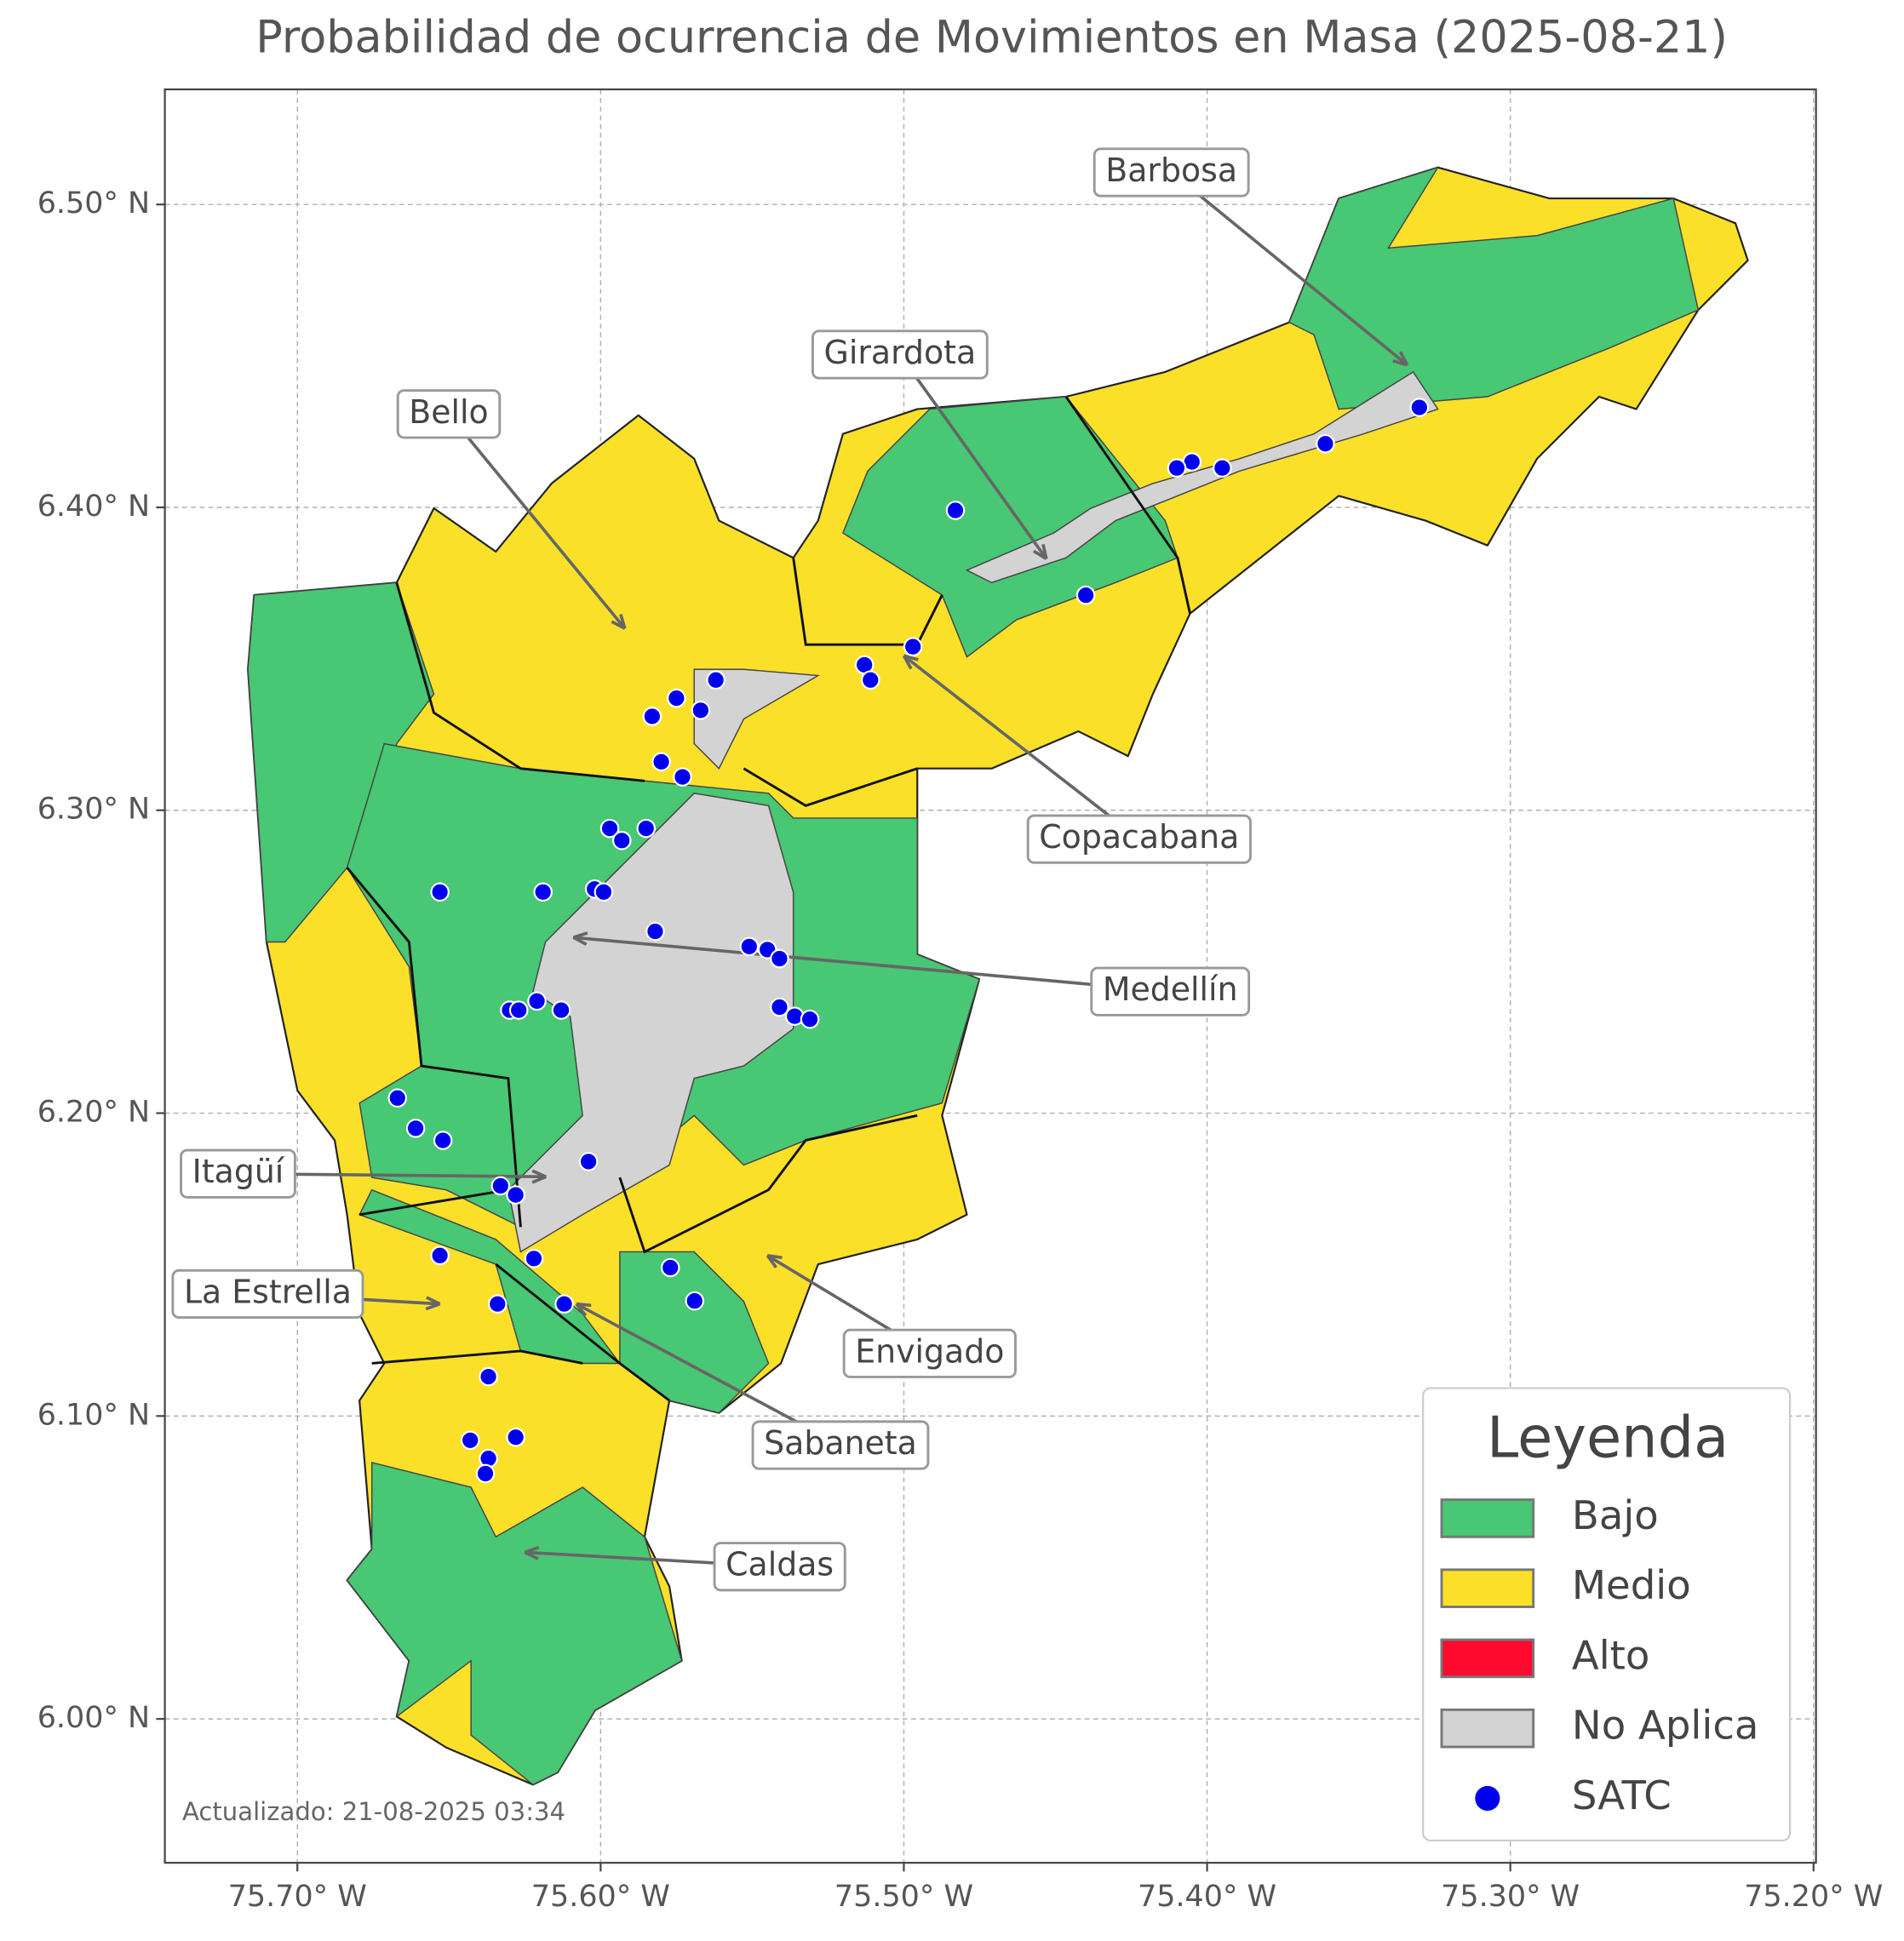 This screenshot has height=1941, width=1904. I want to click on legend-label: Alto, so click(1611, 1655).